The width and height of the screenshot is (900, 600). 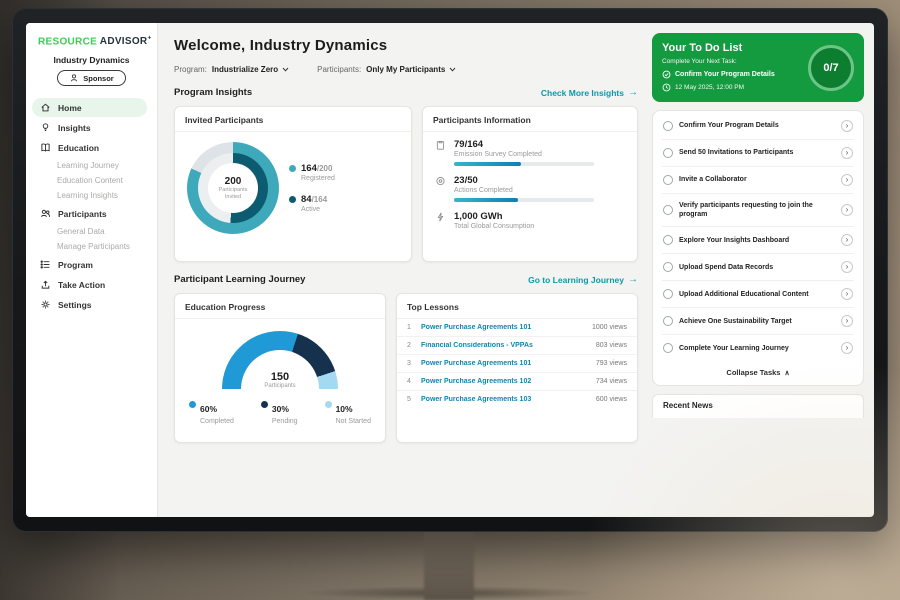 What do you see at coordinates (758, 372) in the screenshot?
I see `collapse-tasks-button: Collapse Tasks ∧` at bounding box center [758, 372].